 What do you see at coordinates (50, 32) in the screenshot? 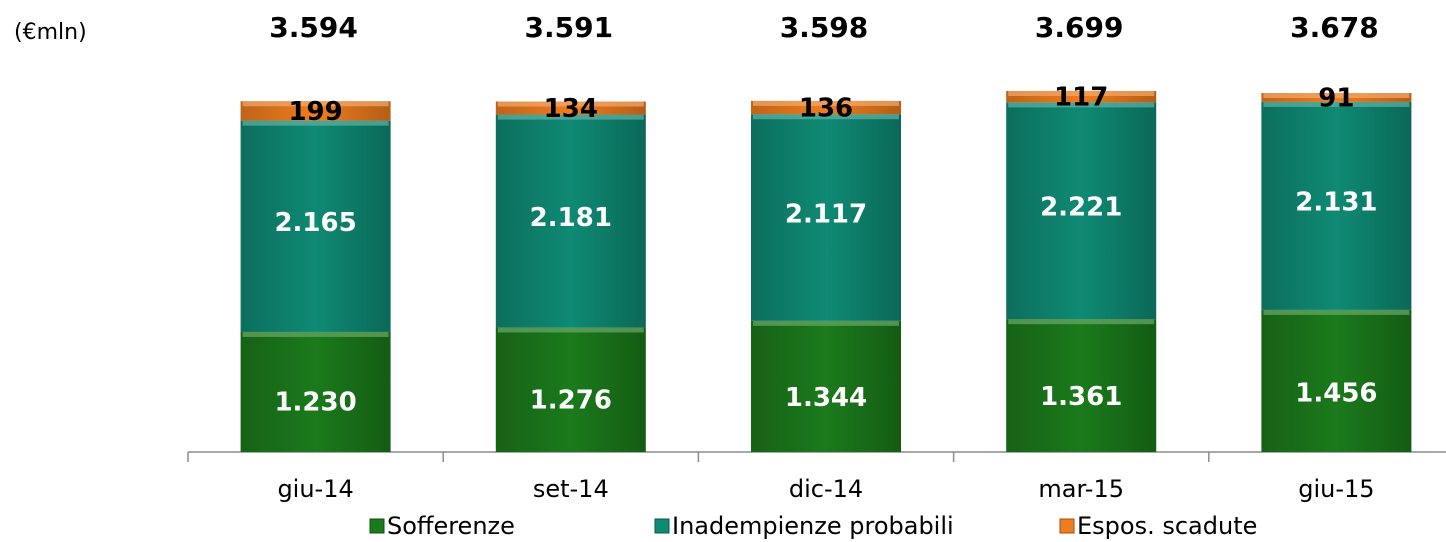
I see `unit-label: (€mln)` at bounding box center [50, 32].